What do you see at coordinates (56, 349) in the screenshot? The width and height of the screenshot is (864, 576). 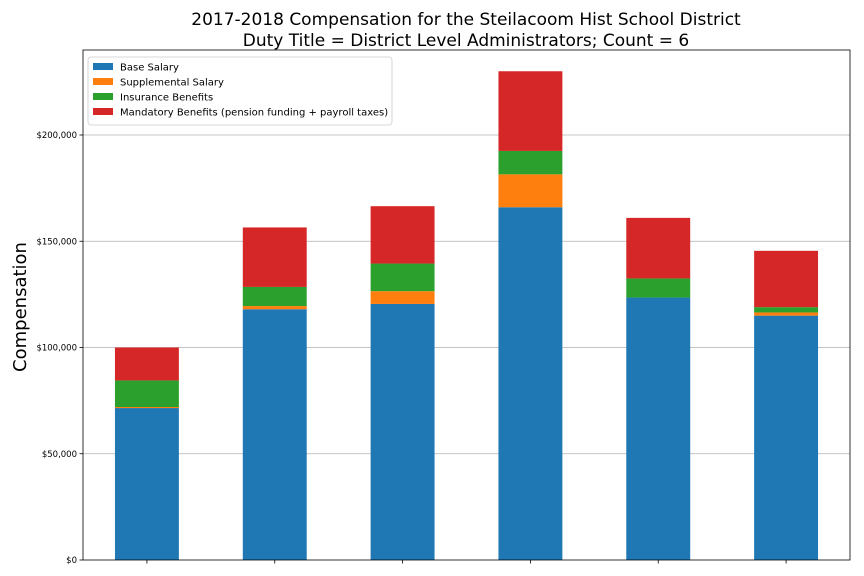 I see `y-tick-label: $100,000` at bounding box center [56, 349].